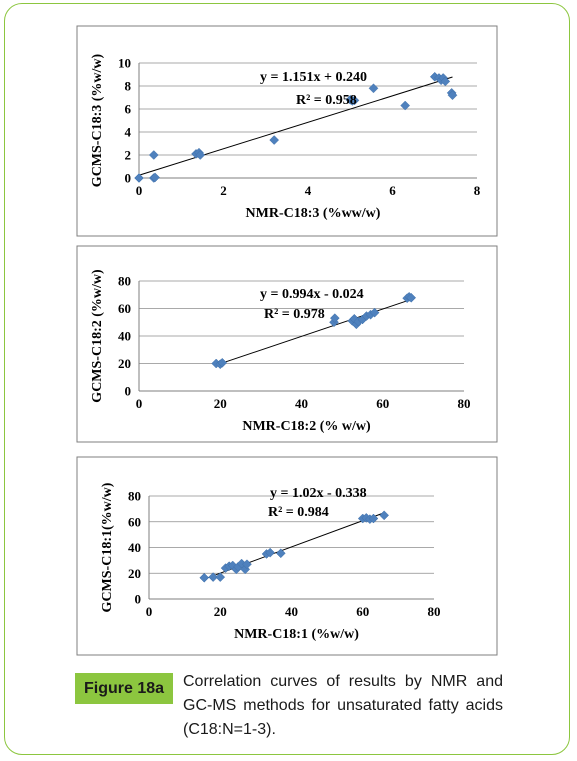 The height and width of the screenshot is (761, 577). Describe the element at coordinates (477, 190) in the screenshot. I see `x-tick-label: 8` at that location.